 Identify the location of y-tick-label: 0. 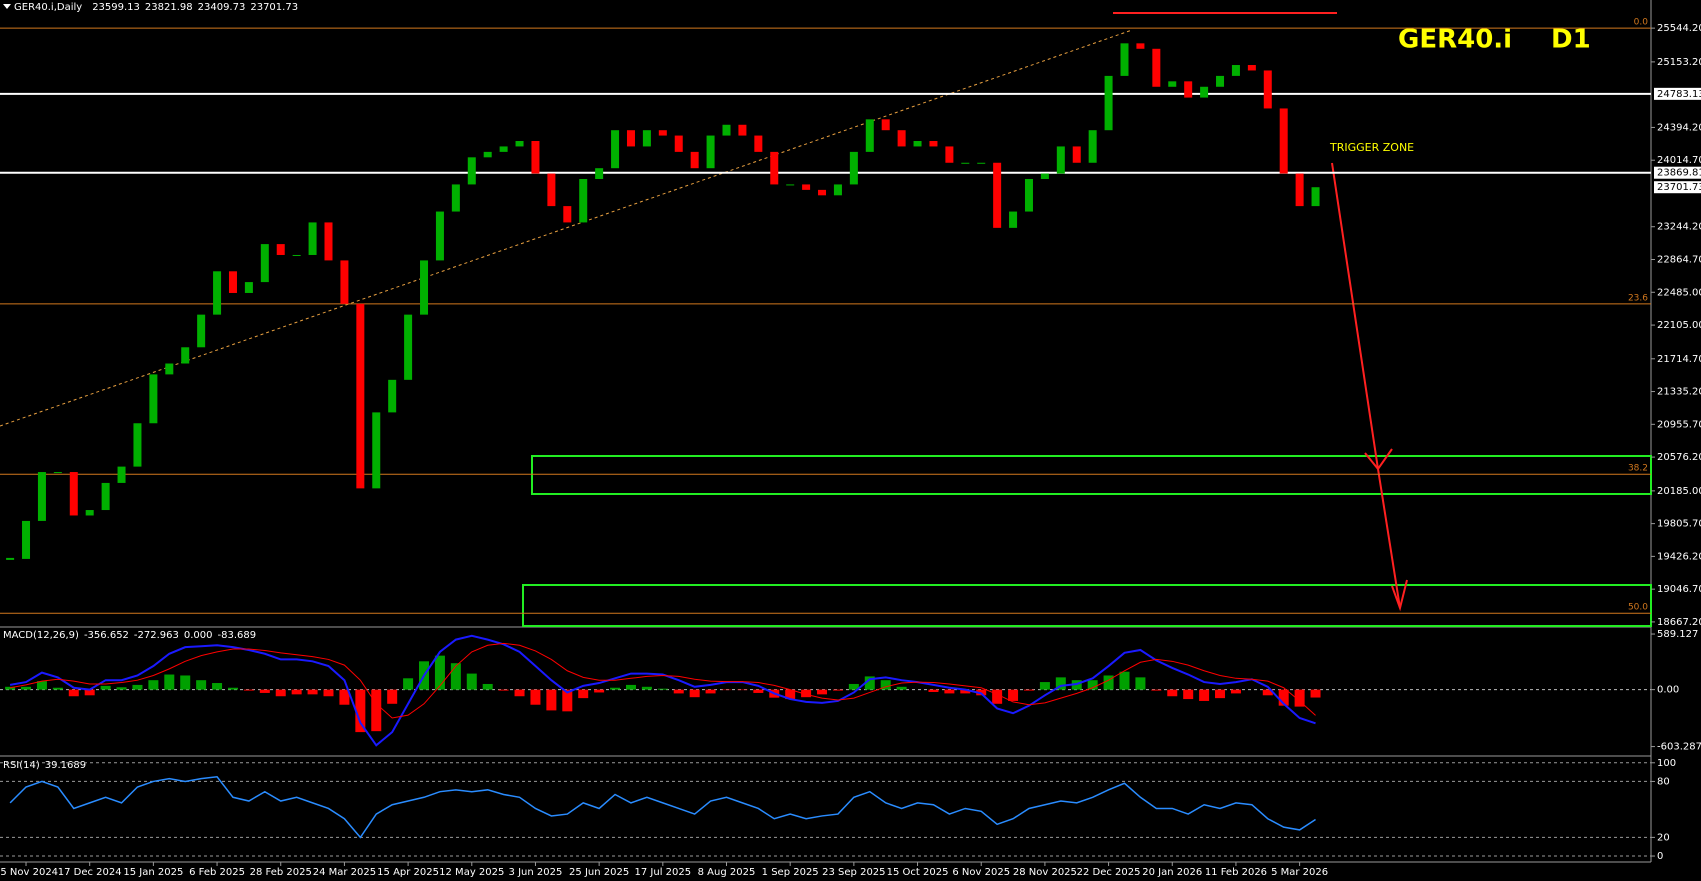
(1660, 856).